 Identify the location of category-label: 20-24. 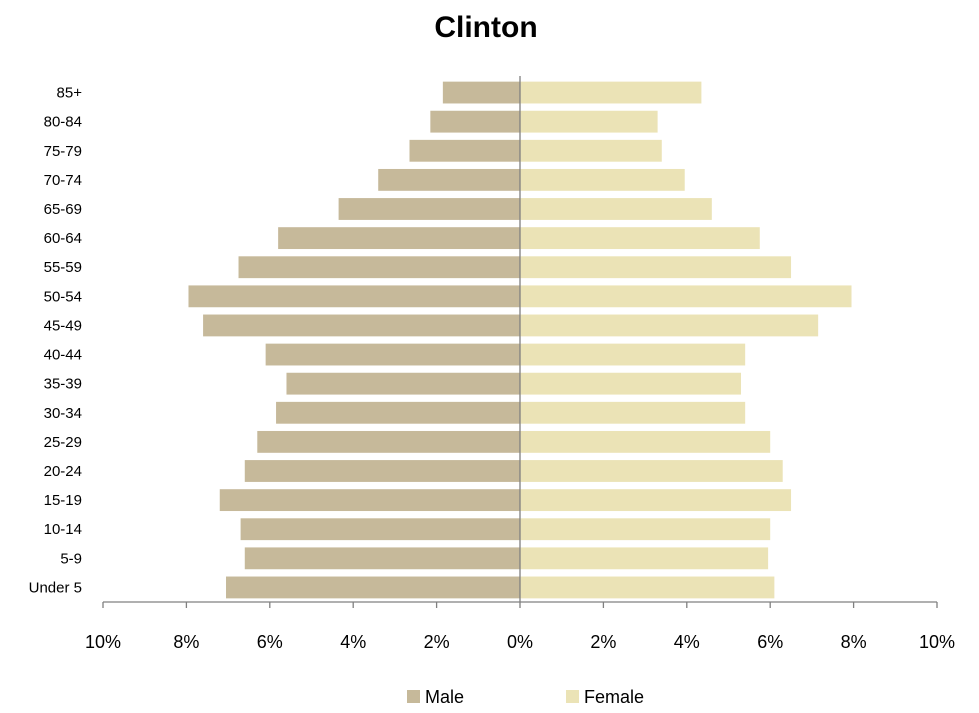
(63, 471).